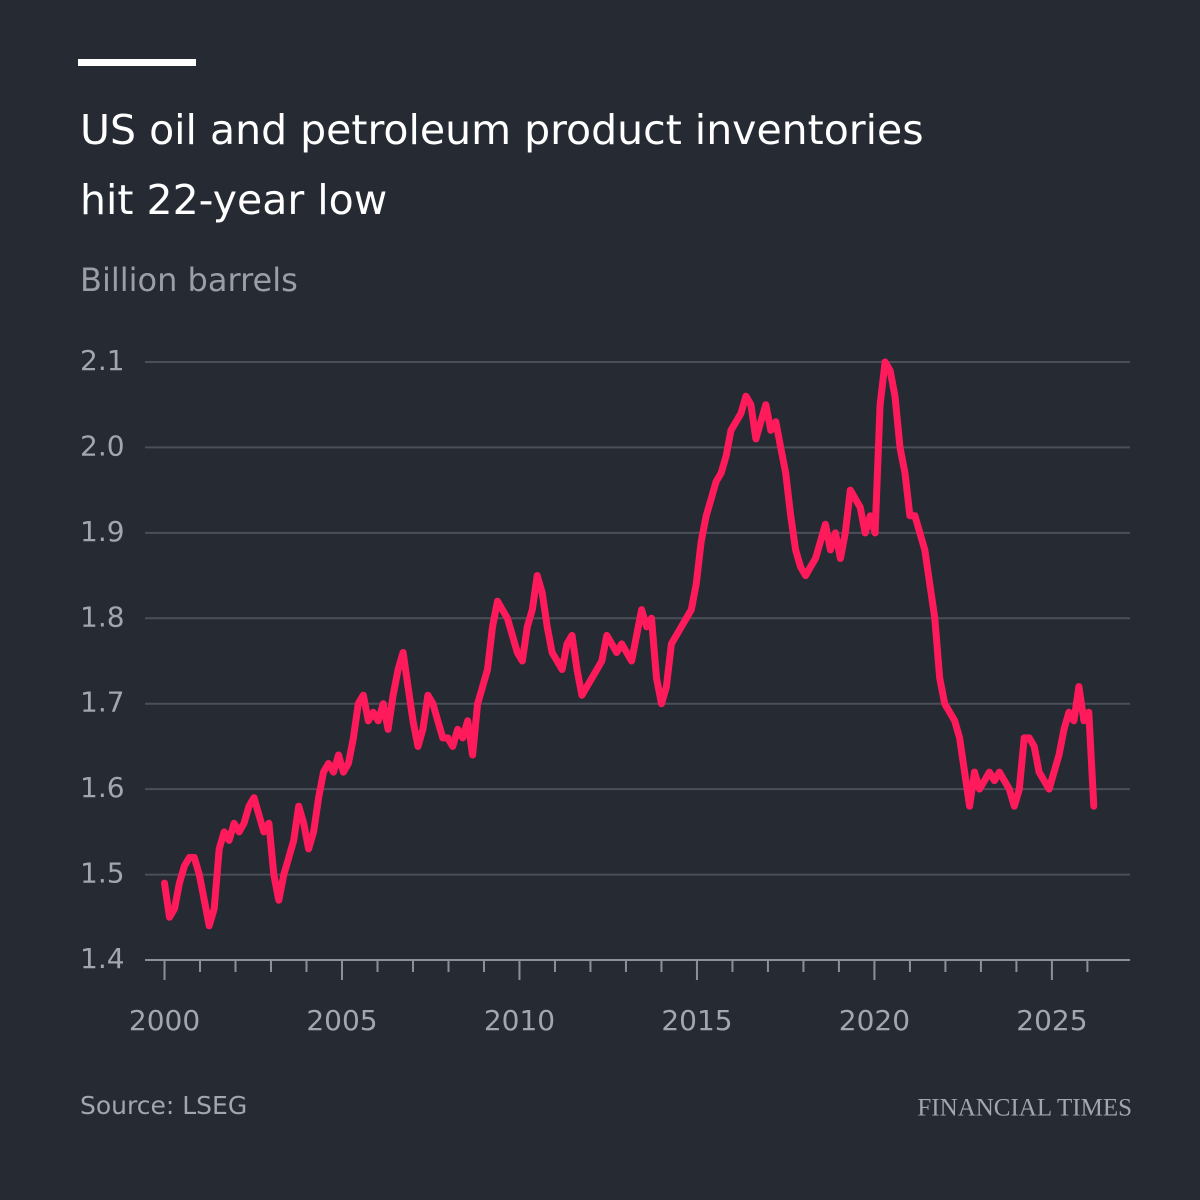 This screenshot has width=1200, height=1200. Describe the element at coordinates (102, 958) in the screenshot. I see `y-tick-label: 1.4` at that location.